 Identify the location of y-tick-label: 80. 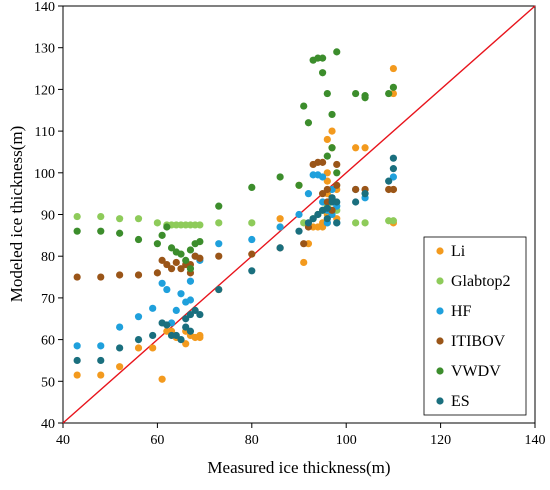
(48, 257).